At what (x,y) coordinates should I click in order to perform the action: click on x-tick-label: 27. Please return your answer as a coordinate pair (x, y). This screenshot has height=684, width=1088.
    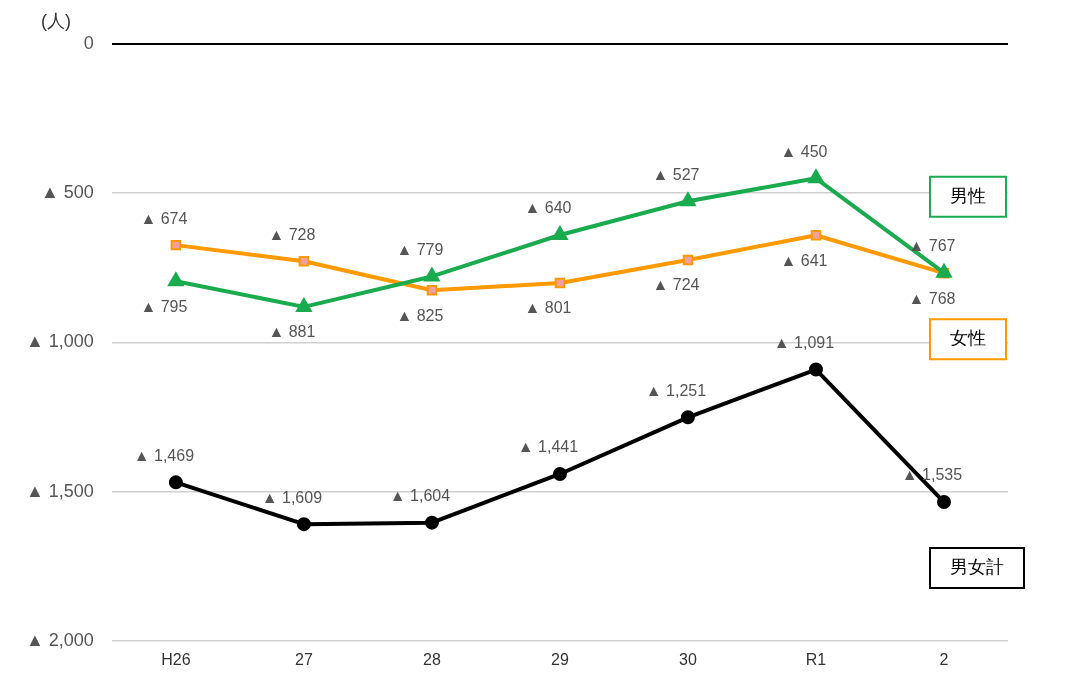
    Looking at the image, I should click on (303, 659).